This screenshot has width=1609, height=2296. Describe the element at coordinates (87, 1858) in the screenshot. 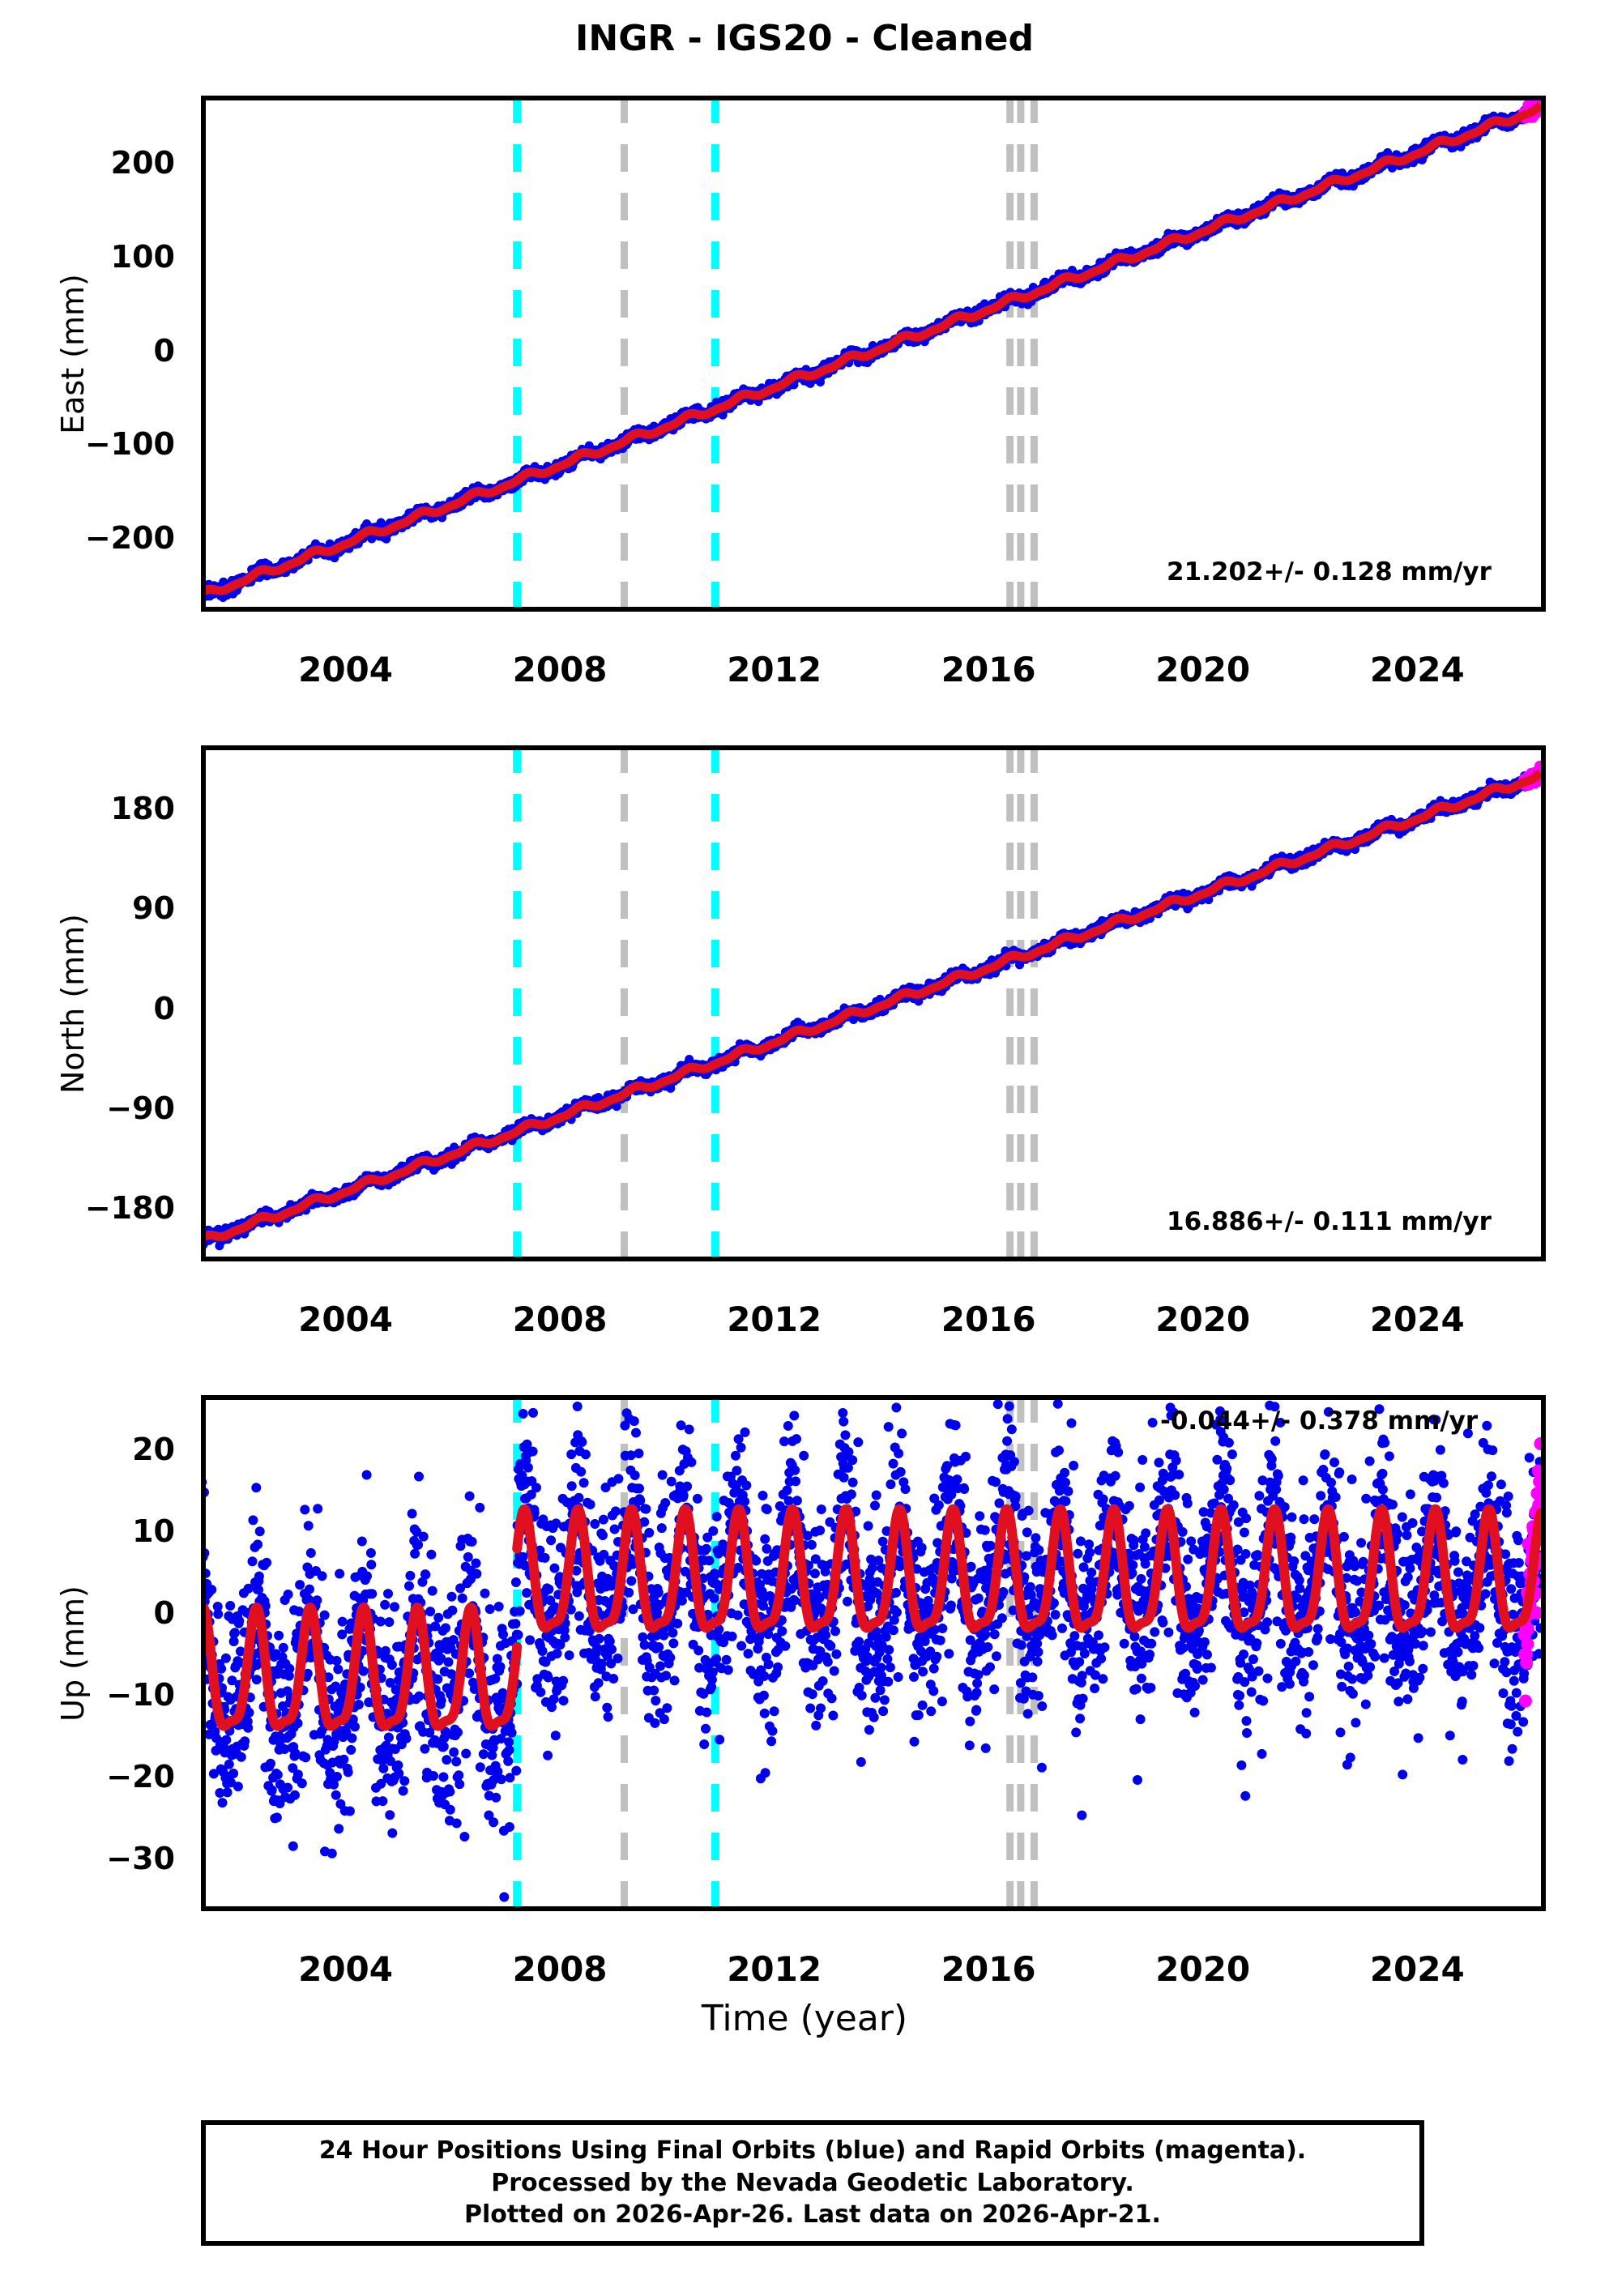

I see `up-ytick-5: −30` at that location.